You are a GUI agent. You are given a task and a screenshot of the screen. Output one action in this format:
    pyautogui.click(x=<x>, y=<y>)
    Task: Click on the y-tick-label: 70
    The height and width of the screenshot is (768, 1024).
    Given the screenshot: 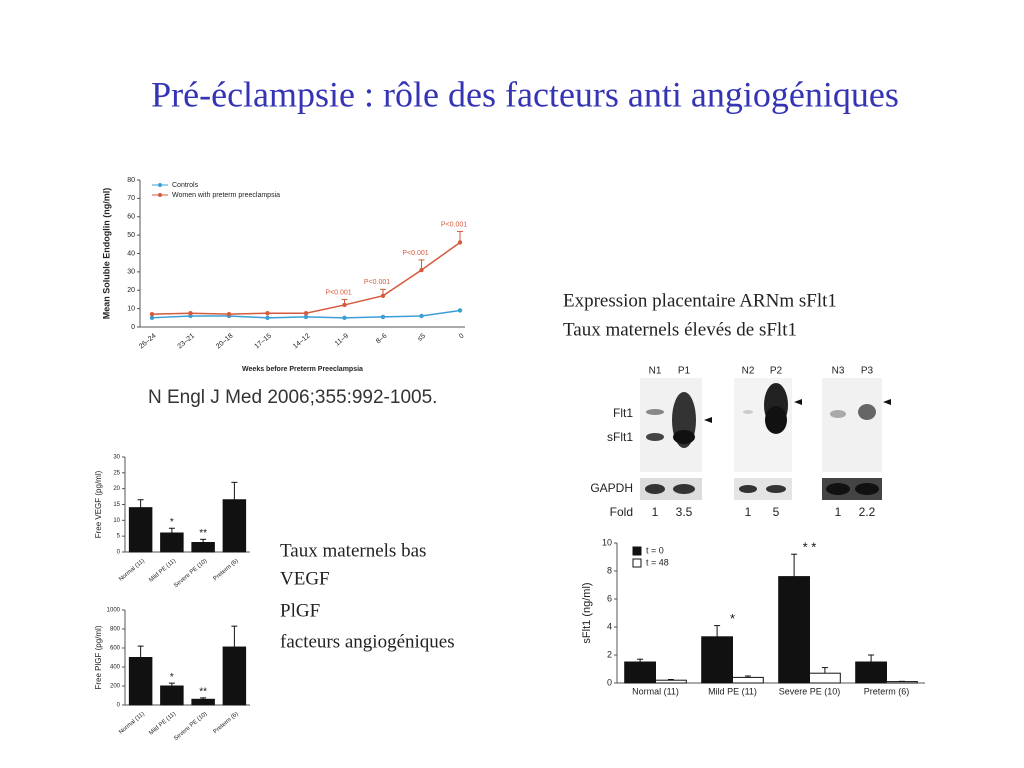 What is the action you would take?
    pyautogui.click(x=131, y=198)
    